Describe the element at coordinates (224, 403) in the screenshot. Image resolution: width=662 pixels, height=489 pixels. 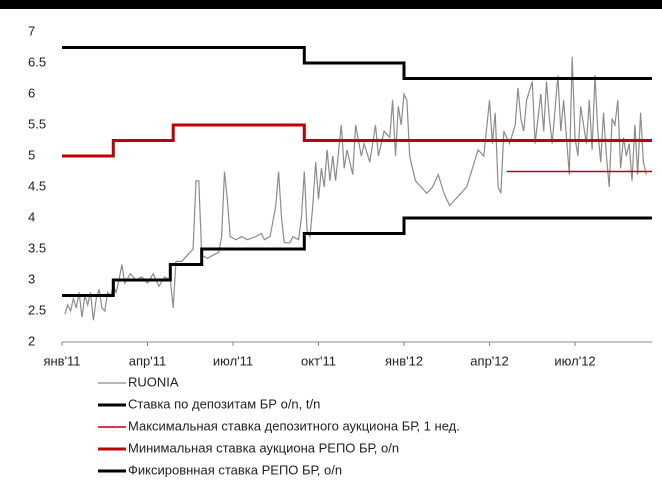
I see `legend-label: Ставка по депозитам БР o/n, t/n` at that location.